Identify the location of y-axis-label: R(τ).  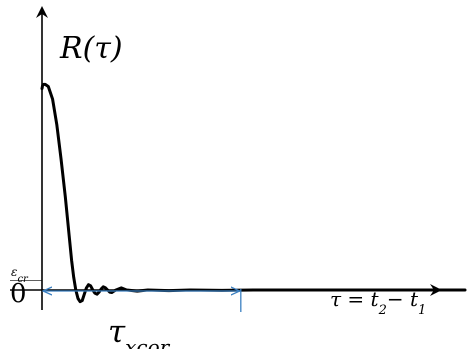
(91, 48).